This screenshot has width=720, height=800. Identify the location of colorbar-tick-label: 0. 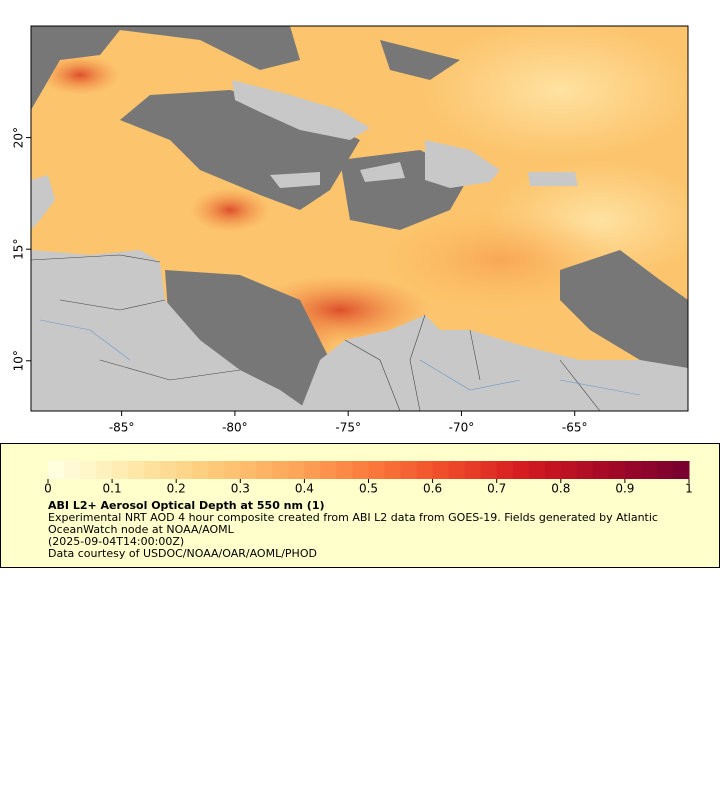
(48, 489).